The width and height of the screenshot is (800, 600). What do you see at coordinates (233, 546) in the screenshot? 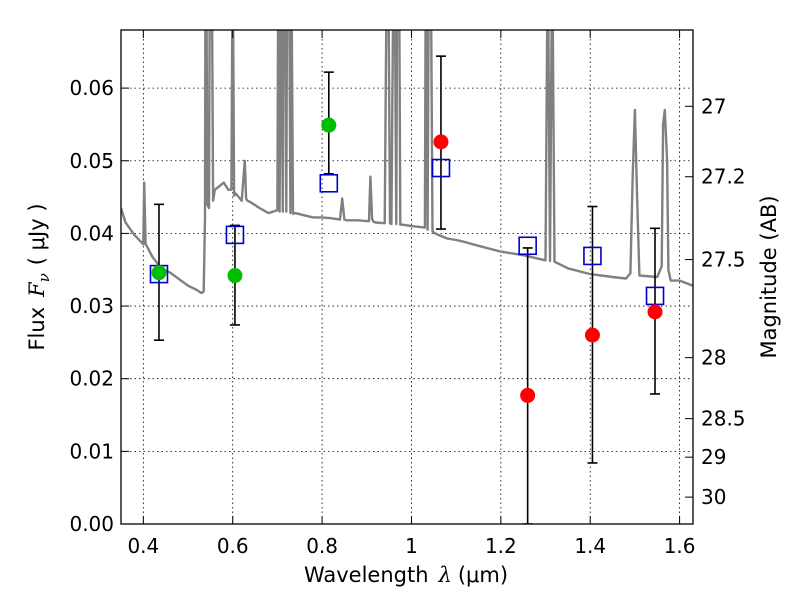
I see `x-tick-label: 0.6` at bounding box center [233, 546].